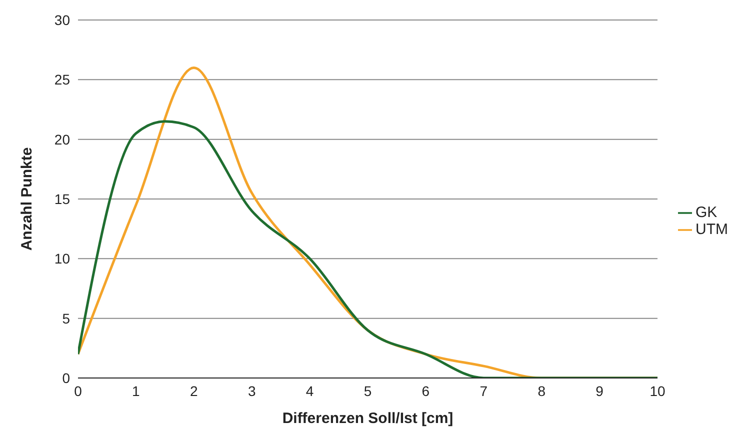  Describe the element at coordinates (252, 390) in the screenshot. I see `x-tick-label: 3` at that location.